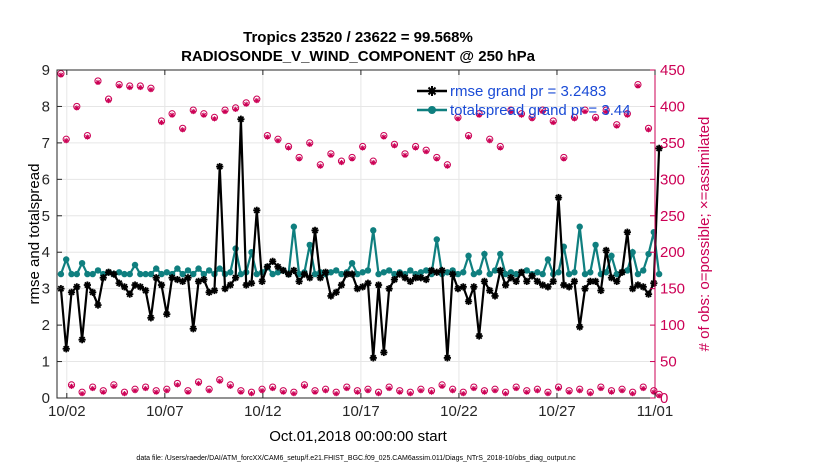 Image resolution: width=830 pixels, height=470 pixels. I want to click on left-axis-label: rmse and totalspread, so click(34, 234).